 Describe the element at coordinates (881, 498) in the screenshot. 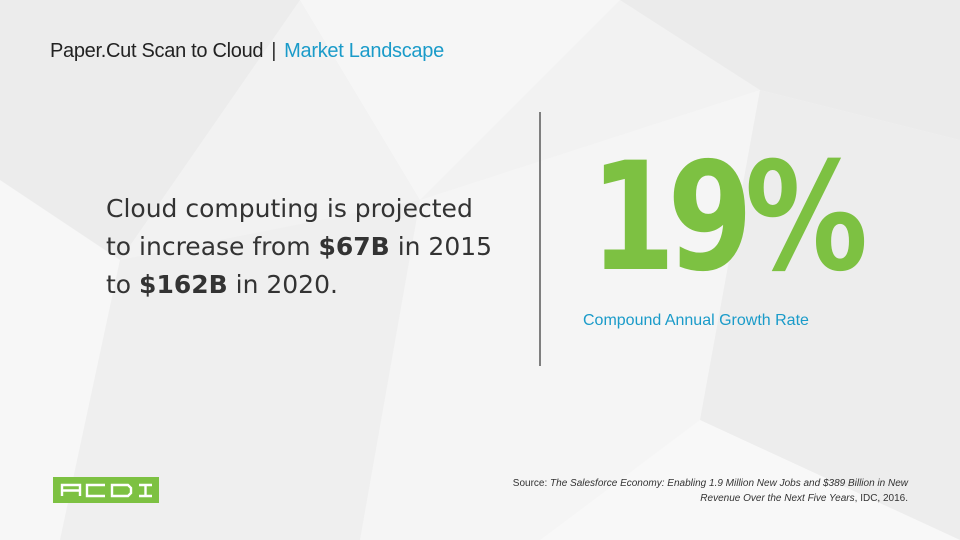

I see `source-suffix: , IDC, 2016.` at that location.